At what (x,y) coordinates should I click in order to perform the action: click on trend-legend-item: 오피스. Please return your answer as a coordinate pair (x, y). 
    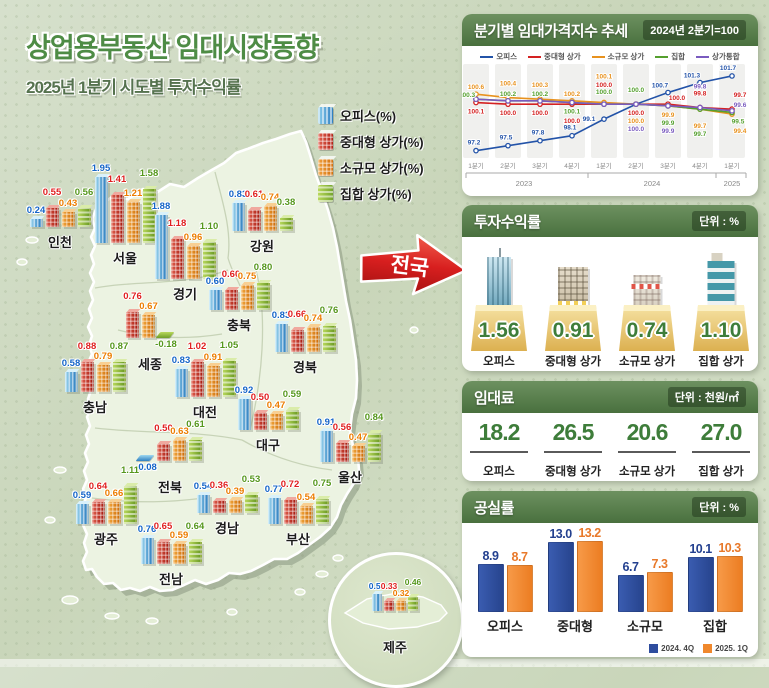
    Looking at the image, I should click on (498, 56).